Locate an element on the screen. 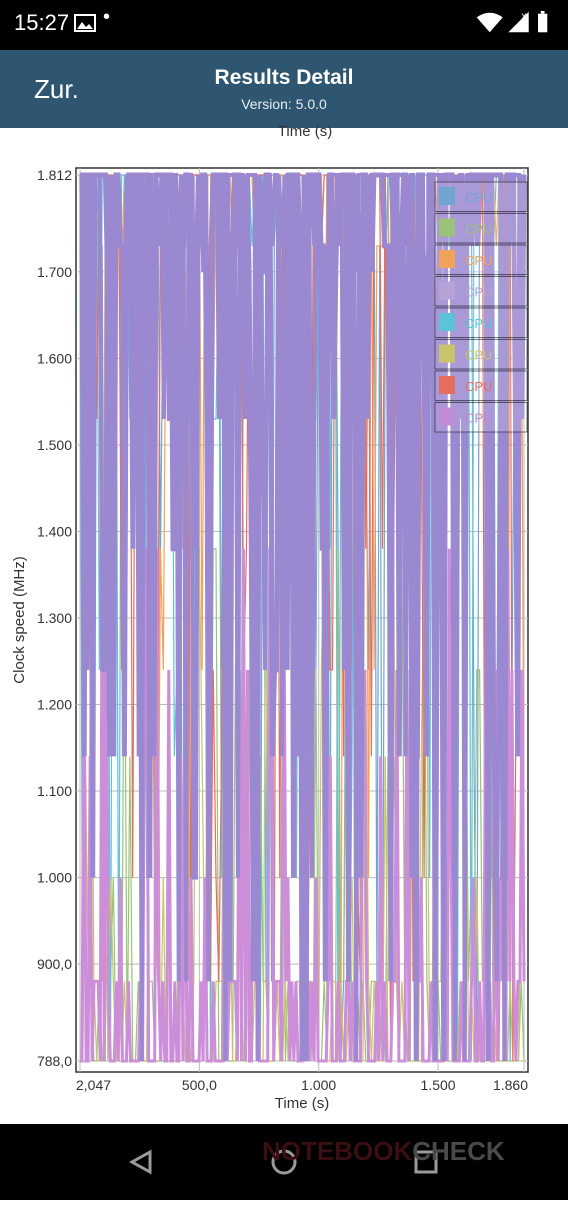  no-signal-x-icon: x is located at coordinates (524, 16).